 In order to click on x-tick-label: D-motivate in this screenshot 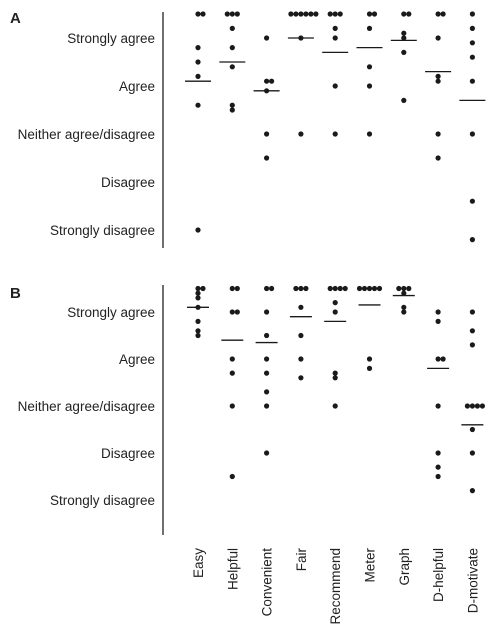, I will do `click(472, 580)`.